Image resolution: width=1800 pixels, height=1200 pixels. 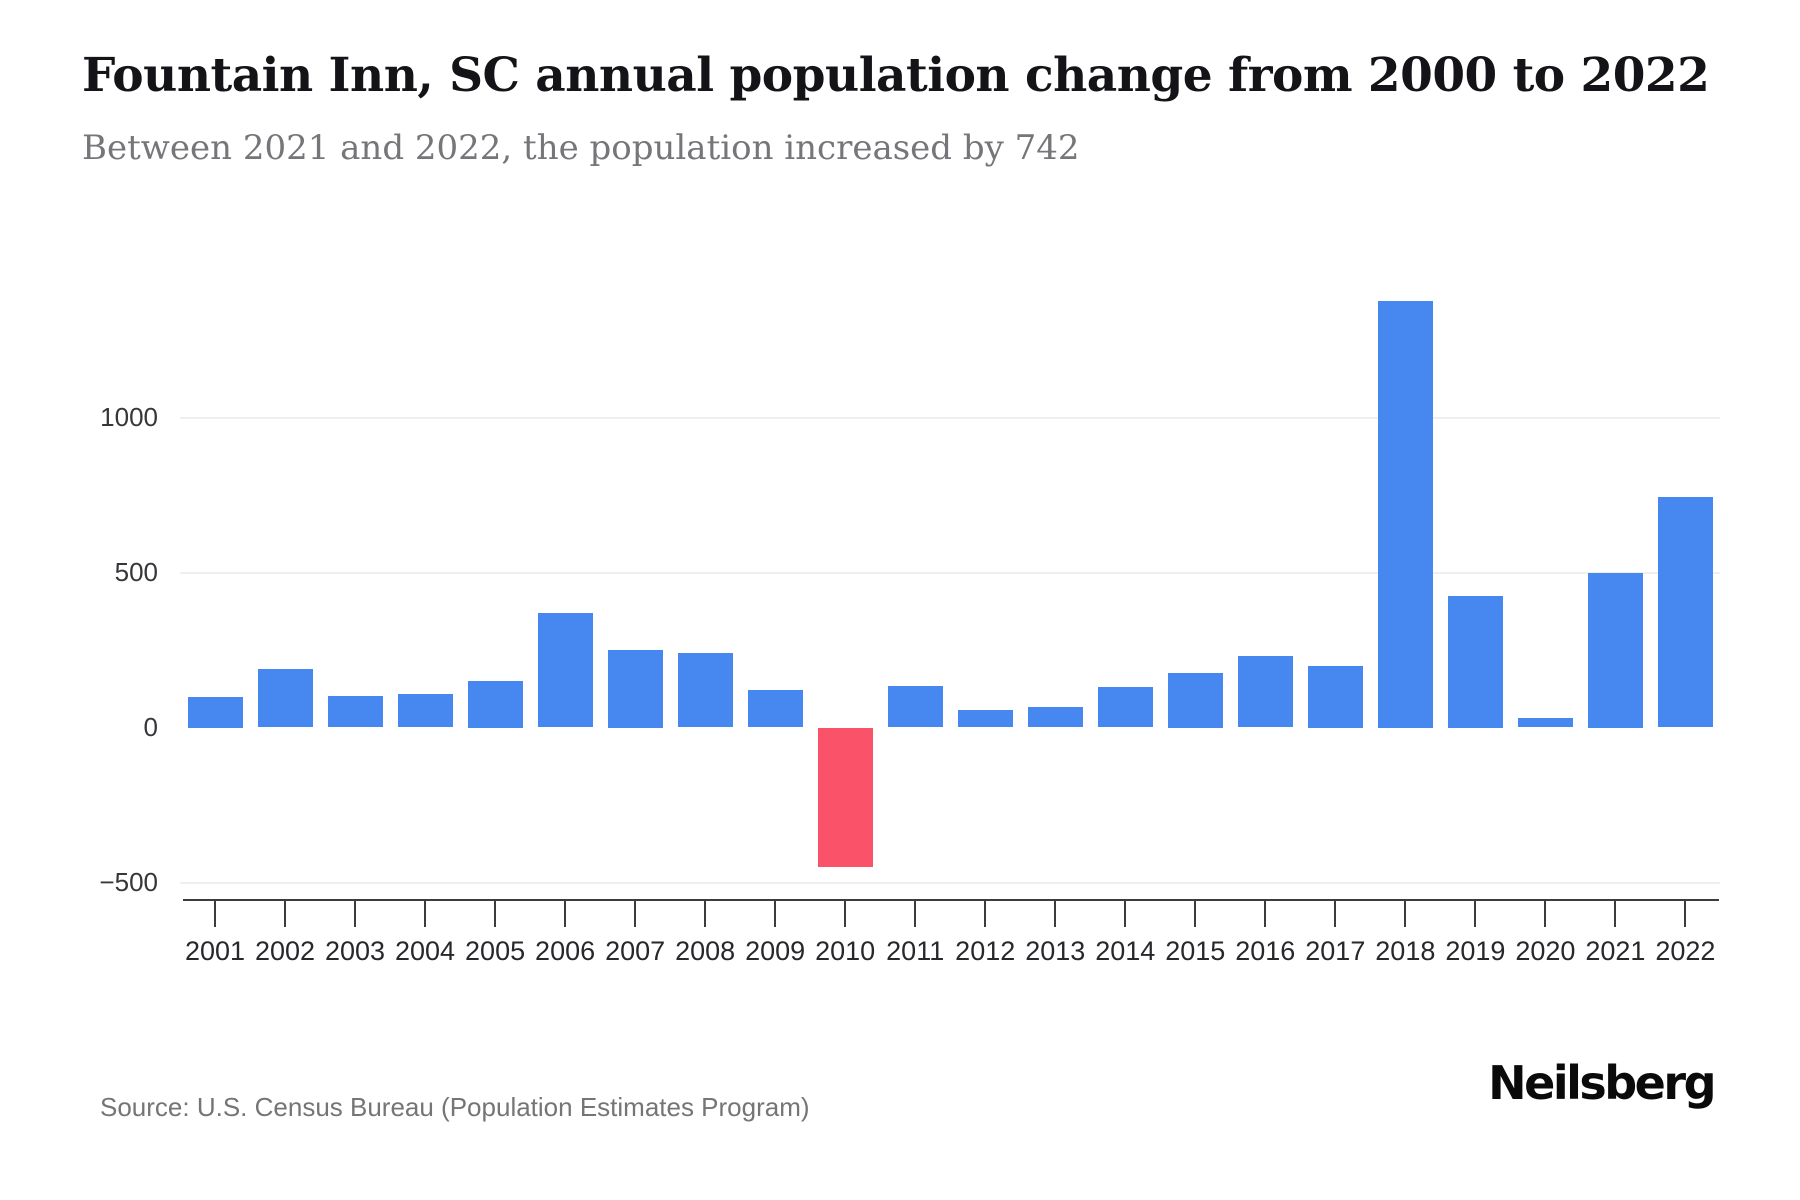 What do you see at coordinates (136, 571) in the screenshot?
I see `y-tick-label-500: 500` at bounding box center [136, 571].